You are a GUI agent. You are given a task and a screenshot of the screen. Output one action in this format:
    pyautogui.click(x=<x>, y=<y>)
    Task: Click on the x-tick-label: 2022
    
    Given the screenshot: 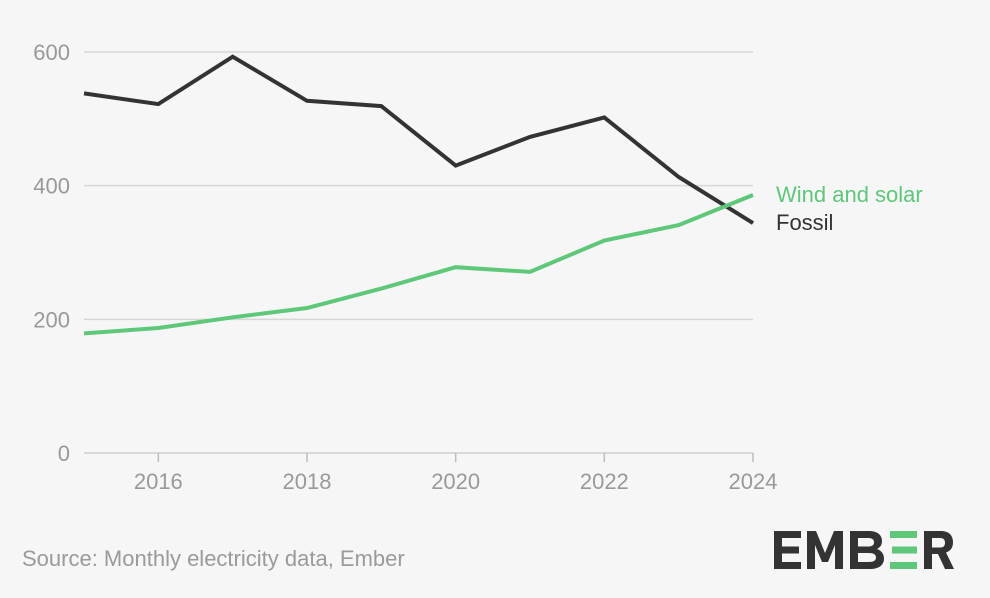 What is the action you would take?
    pyautogui.click(x=604, y=481)
    